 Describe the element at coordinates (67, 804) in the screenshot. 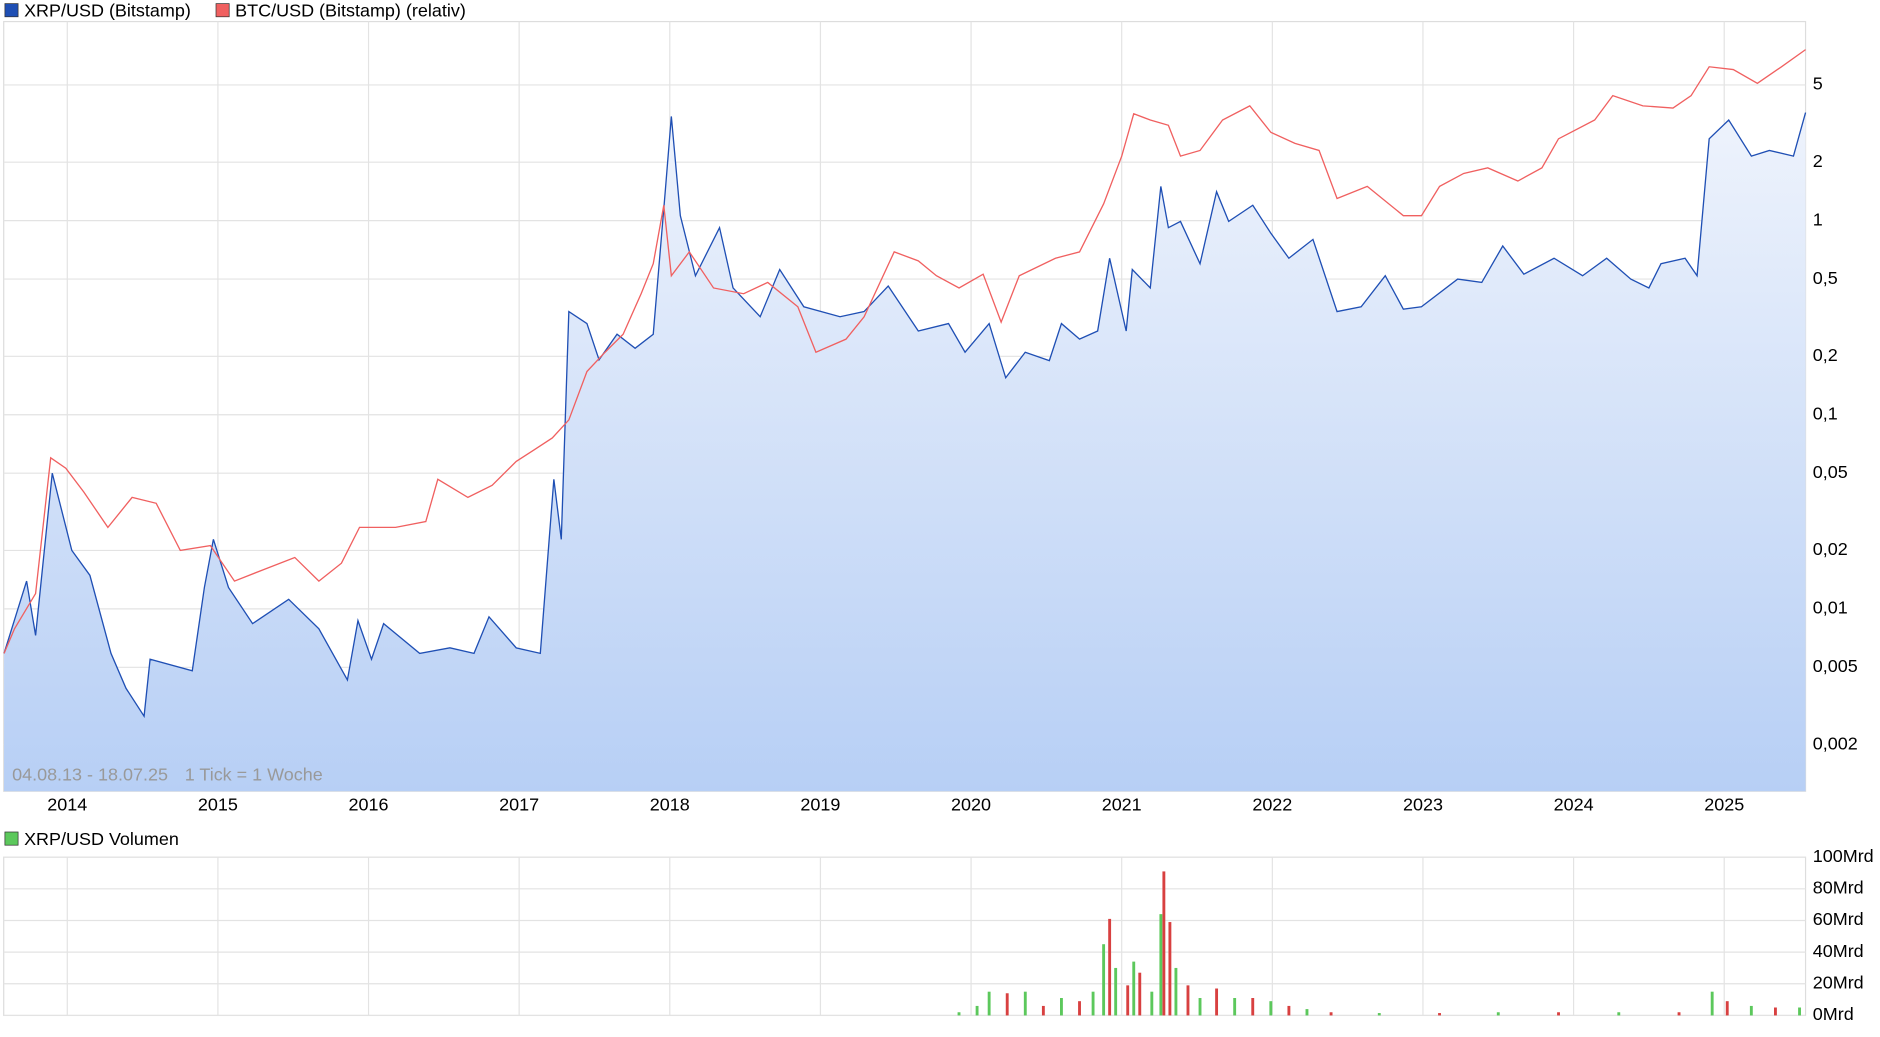

I see `x-tick-label: 2014` at that location.